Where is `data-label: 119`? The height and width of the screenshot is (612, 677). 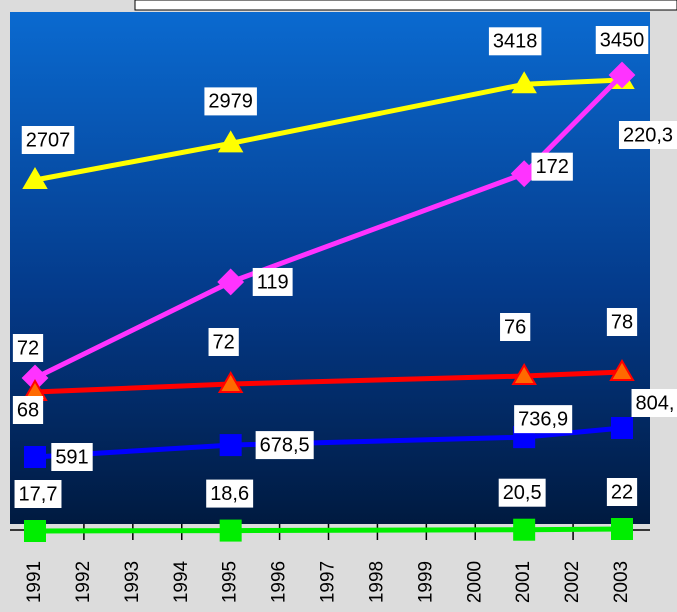 data-label: 119 is located at coordinates (272, 281).